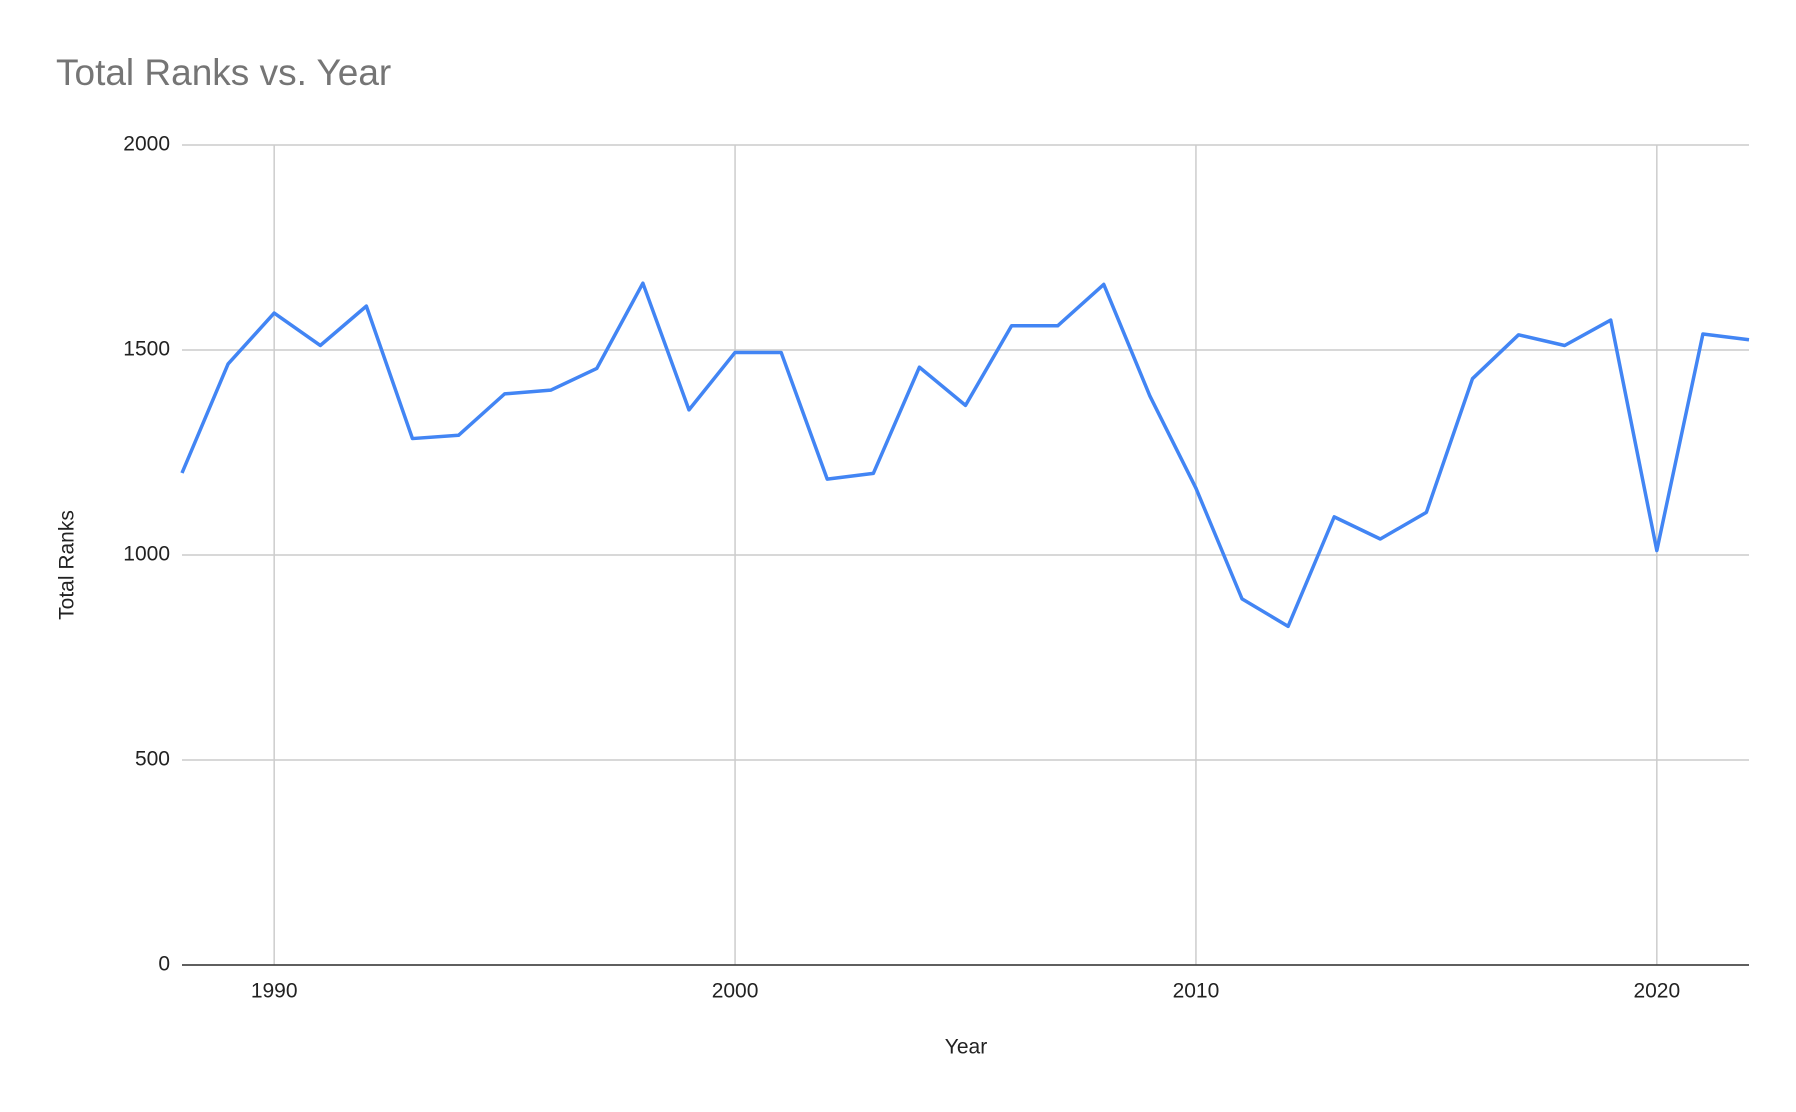  Describe the element at coordinates (274, 991) in the screenshot. I see `x-tick-label: 1990` at that location.